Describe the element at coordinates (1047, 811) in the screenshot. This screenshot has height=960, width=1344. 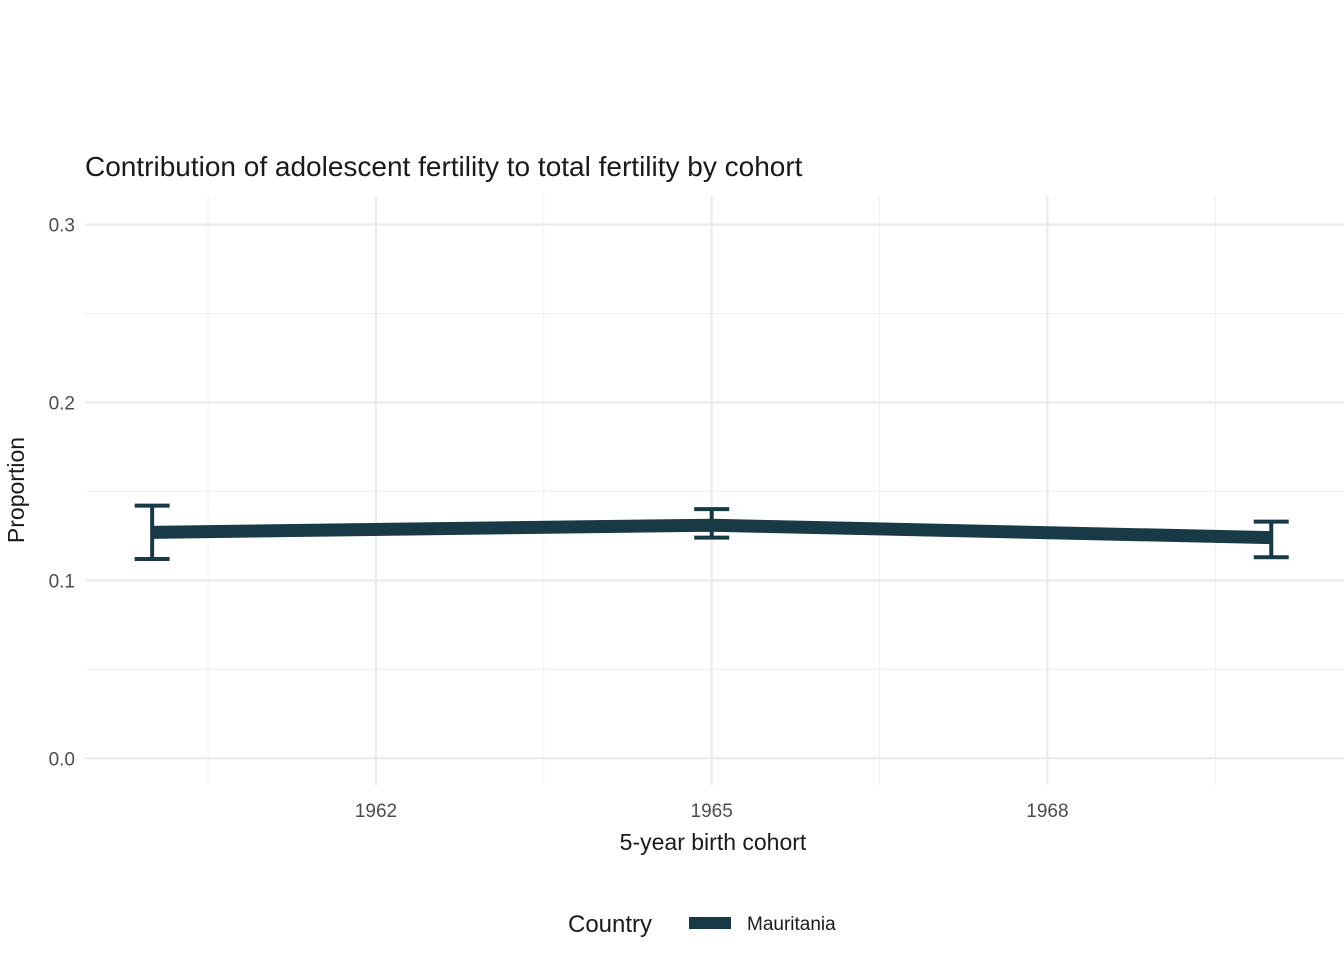
I see `x-tick-label: 1968` at that location.